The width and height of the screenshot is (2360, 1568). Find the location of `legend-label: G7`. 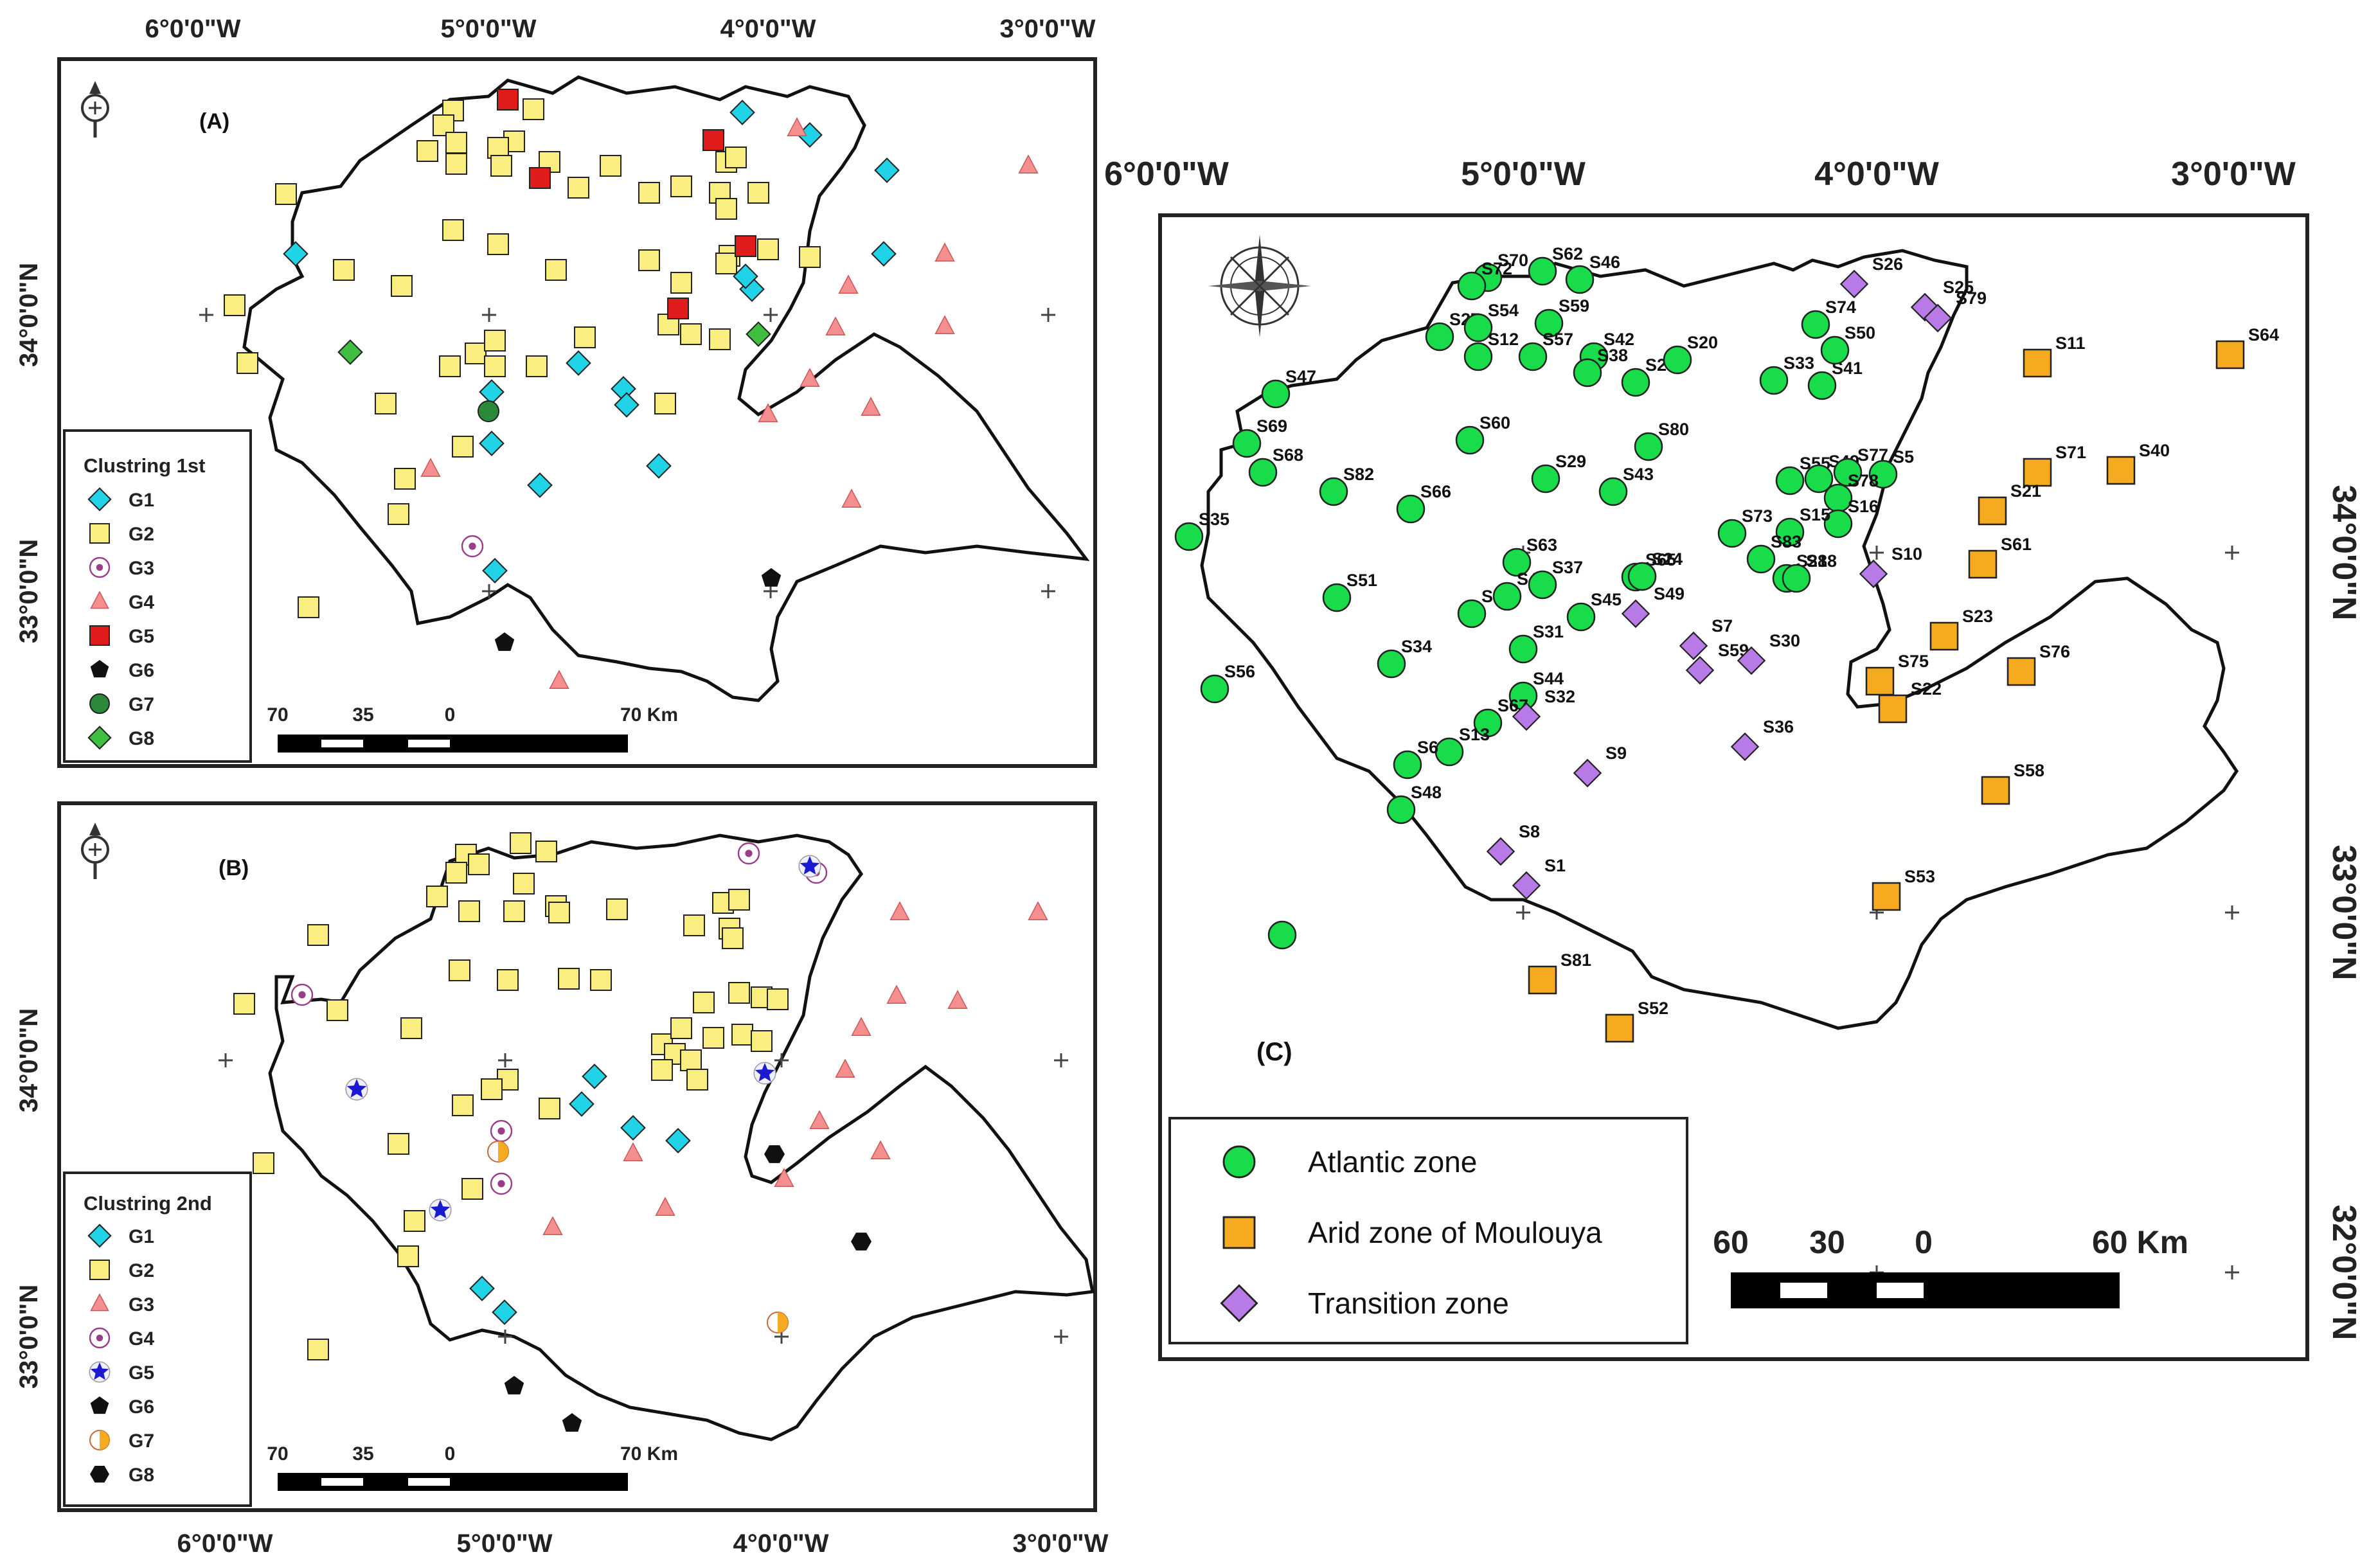

legend-label: G7 is located at coordinates (141, 1441).